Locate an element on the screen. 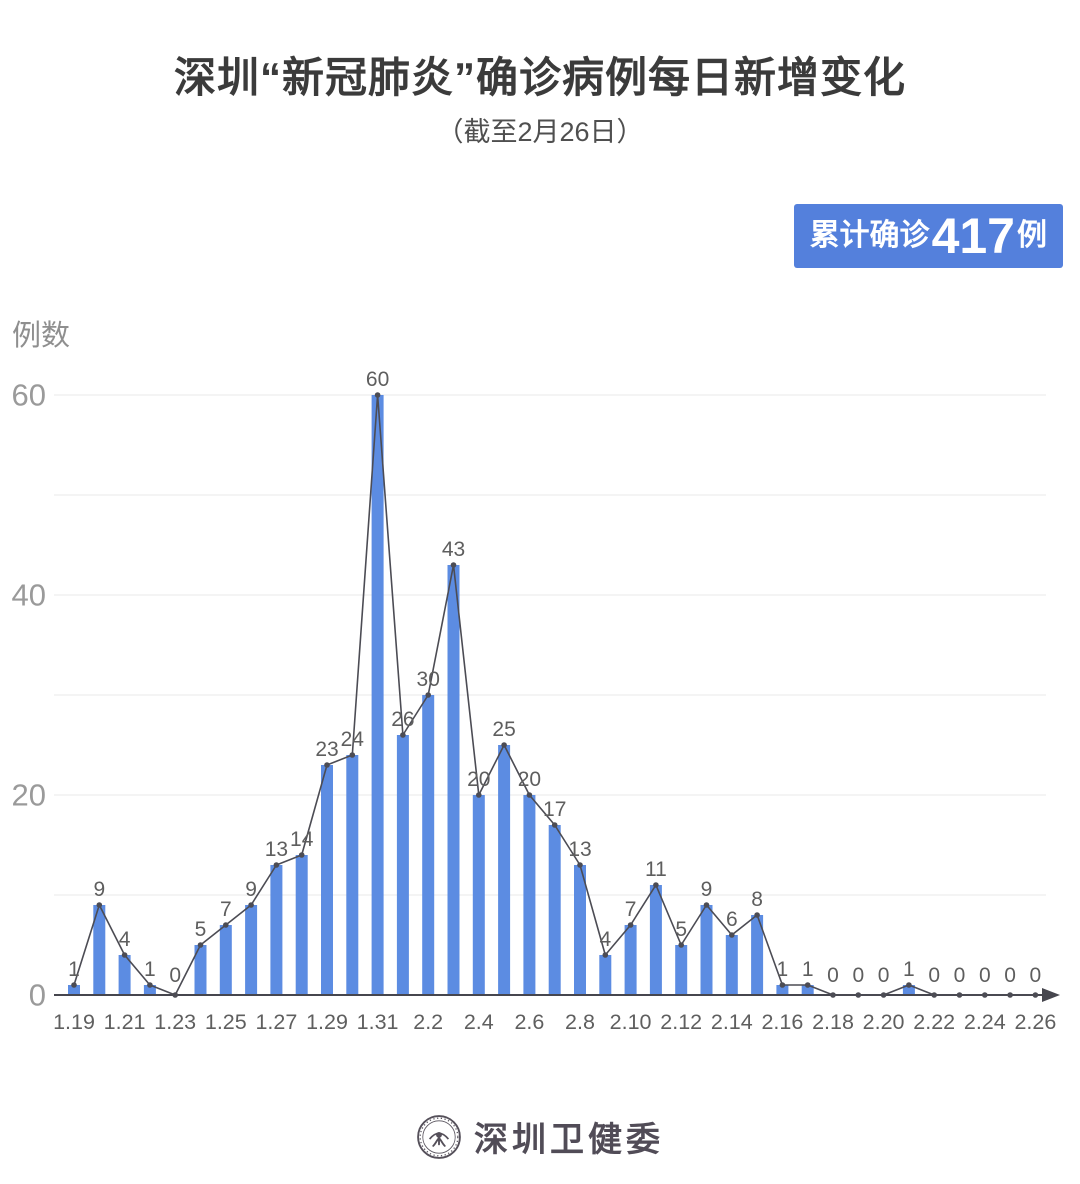  x-tick-label: 2.16 is located at coordinates (782, 1022).